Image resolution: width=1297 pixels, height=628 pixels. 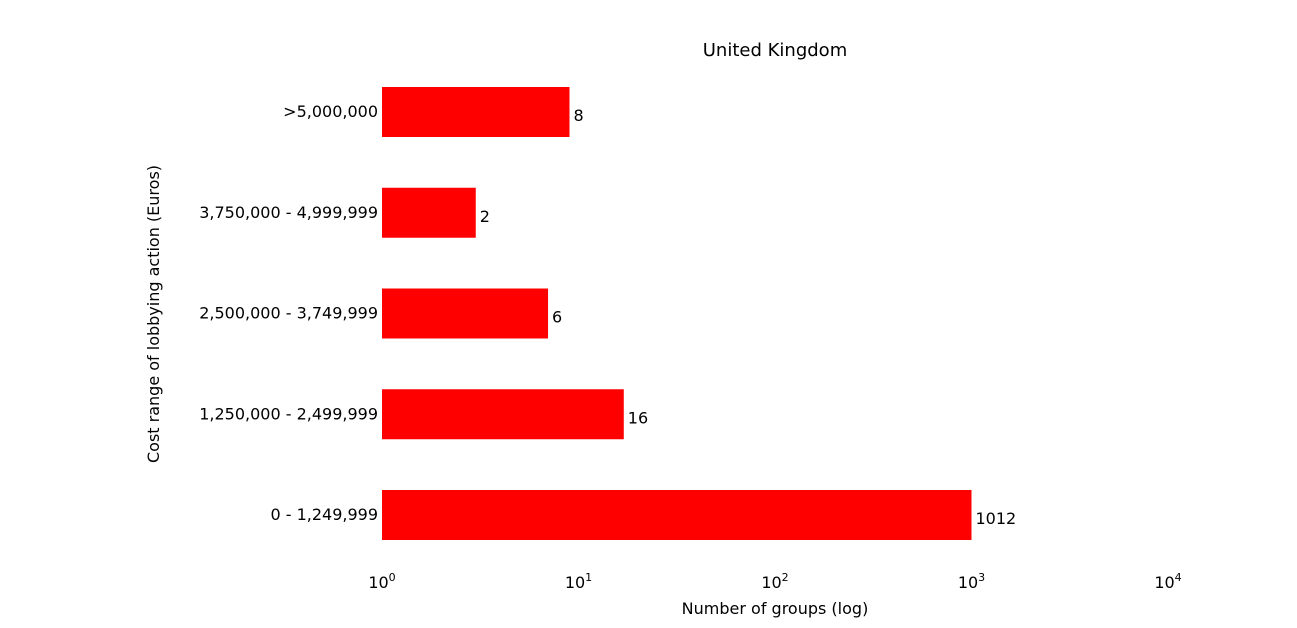 I want to click on chart-title: United Kingdom, so click(x=775, y=50).